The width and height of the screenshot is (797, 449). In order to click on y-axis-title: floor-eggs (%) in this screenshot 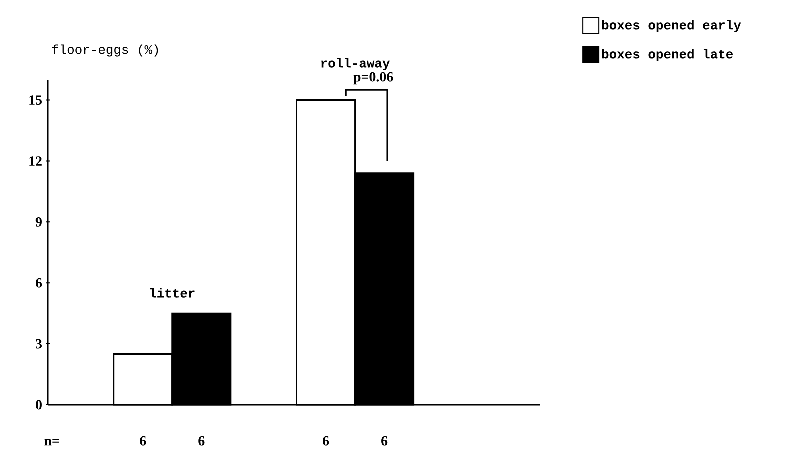, I will do `click(105, 50)`.